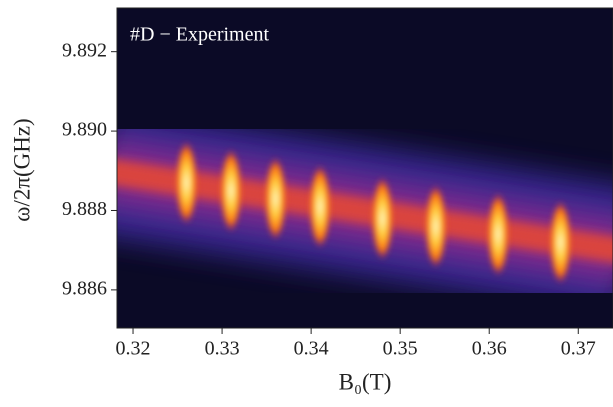  I want to click on annotation: #D − Experiment, so click(199, 35).